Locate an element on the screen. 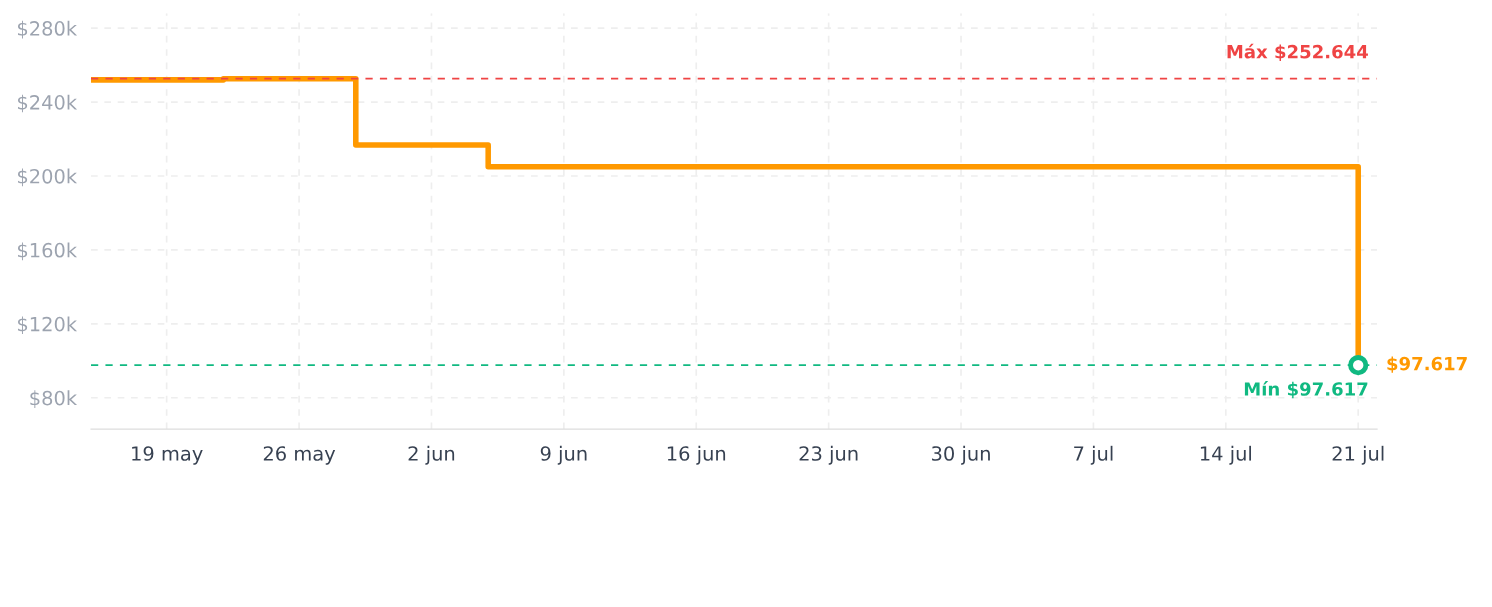 The image size is (1492, 607). x-tick-label: 7 jul is located at coordinates (1093, 455).